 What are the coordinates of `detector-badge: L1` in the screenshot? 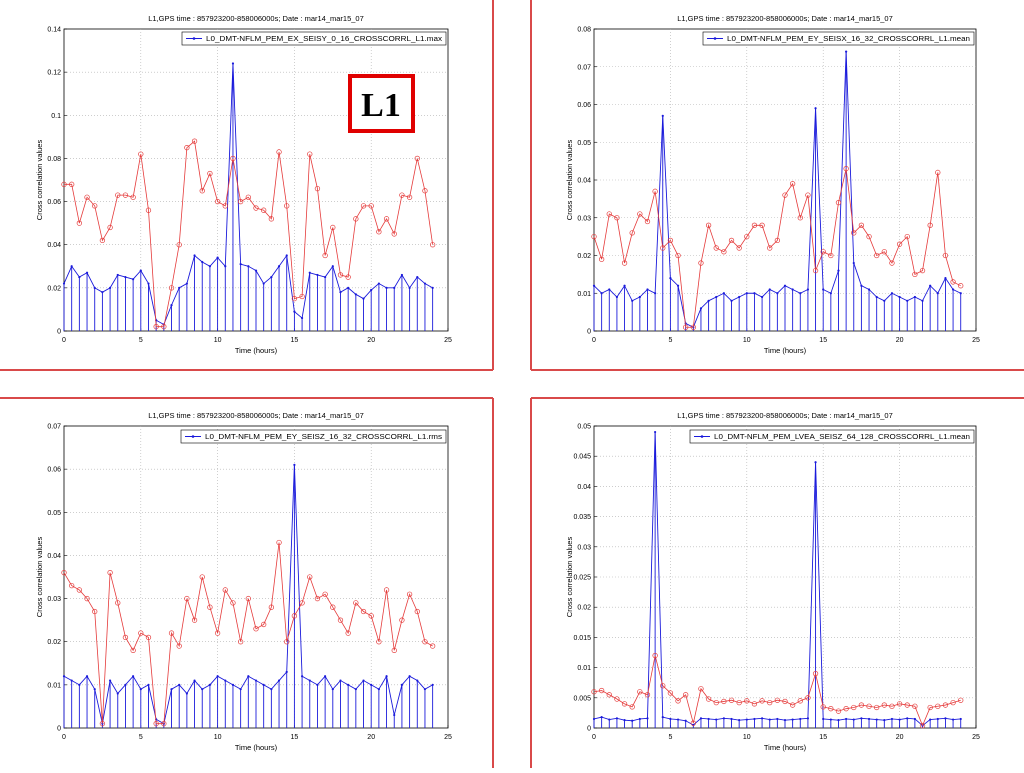 It's located at (381, 103).